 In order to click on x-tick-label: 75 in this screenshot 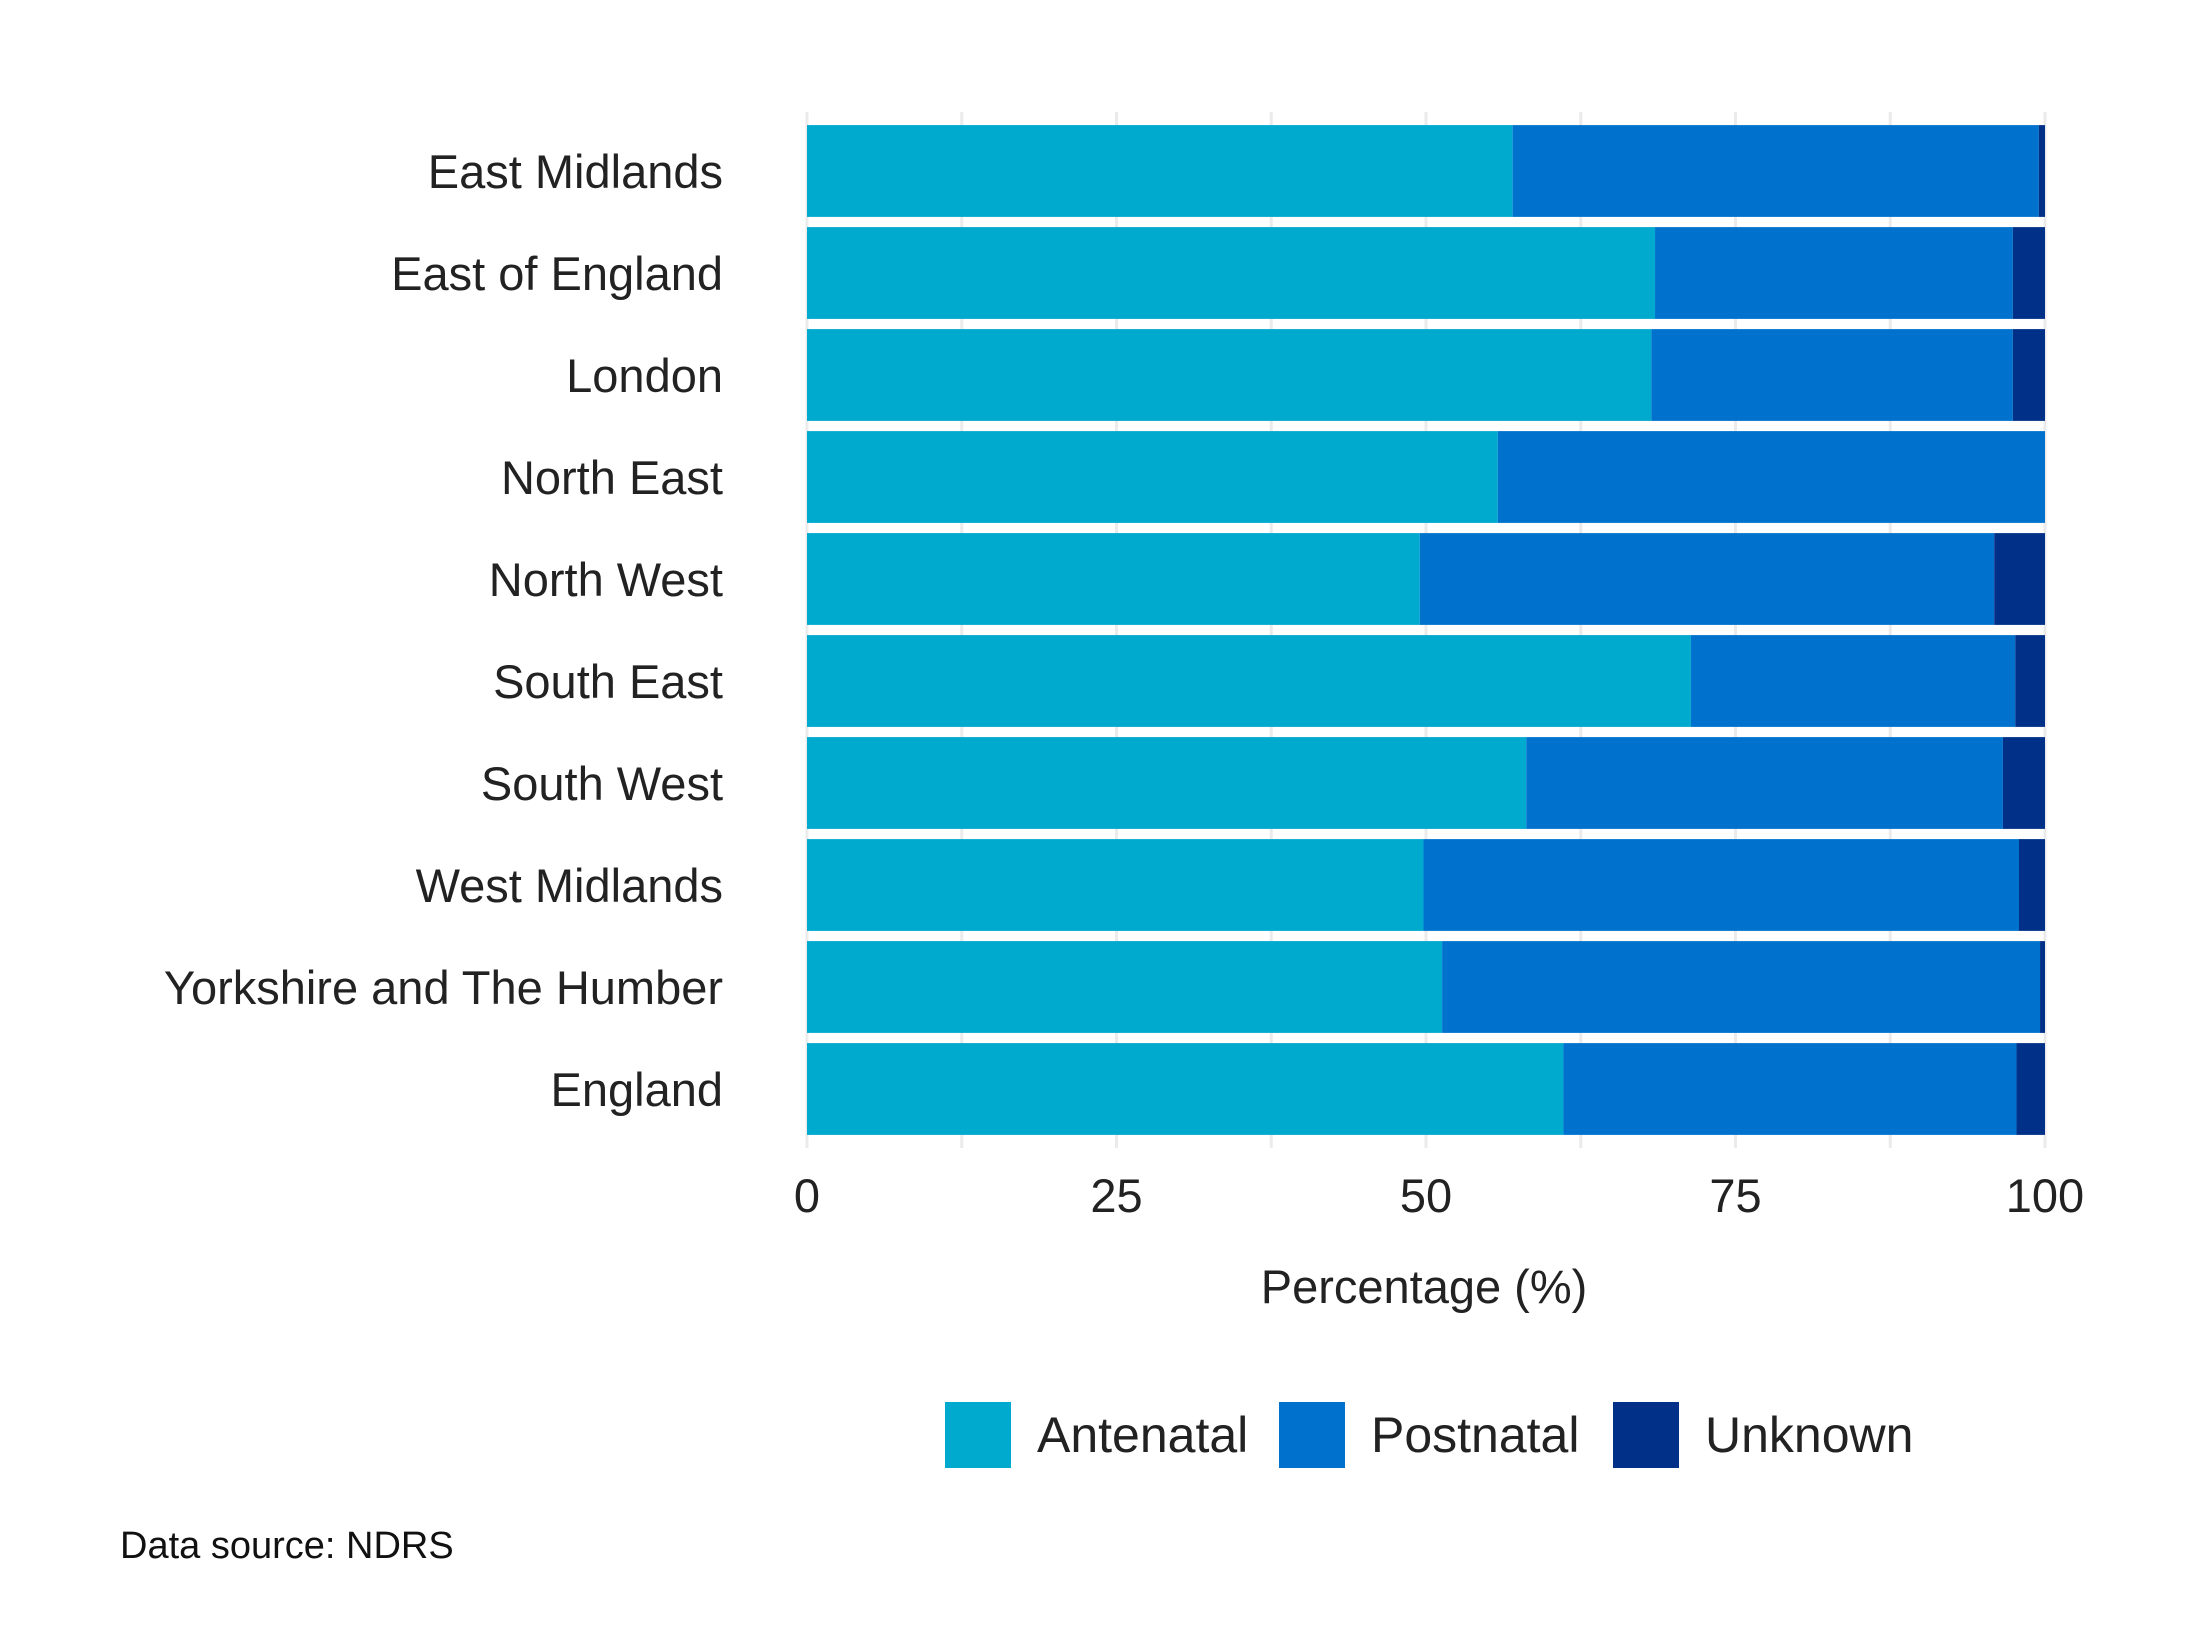, I will do `click(1735, 1195)`.